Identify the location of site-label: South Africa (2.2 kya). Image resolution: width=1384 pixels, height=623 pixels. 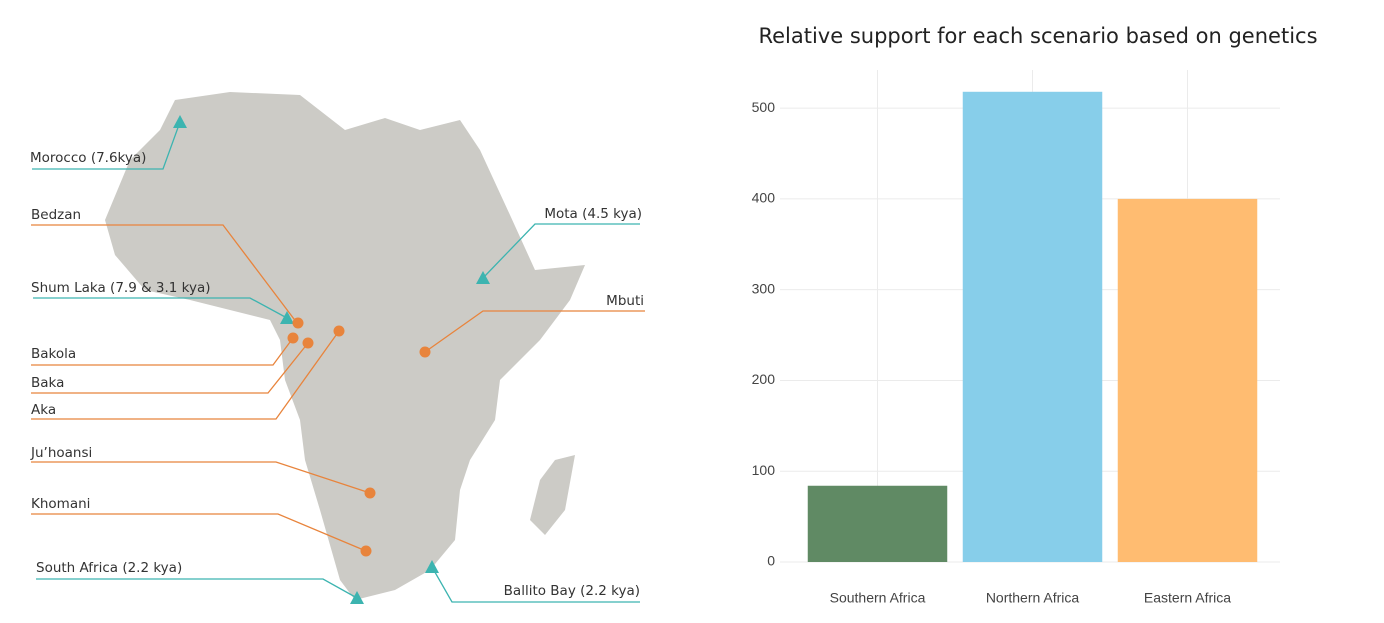
(109, 568).